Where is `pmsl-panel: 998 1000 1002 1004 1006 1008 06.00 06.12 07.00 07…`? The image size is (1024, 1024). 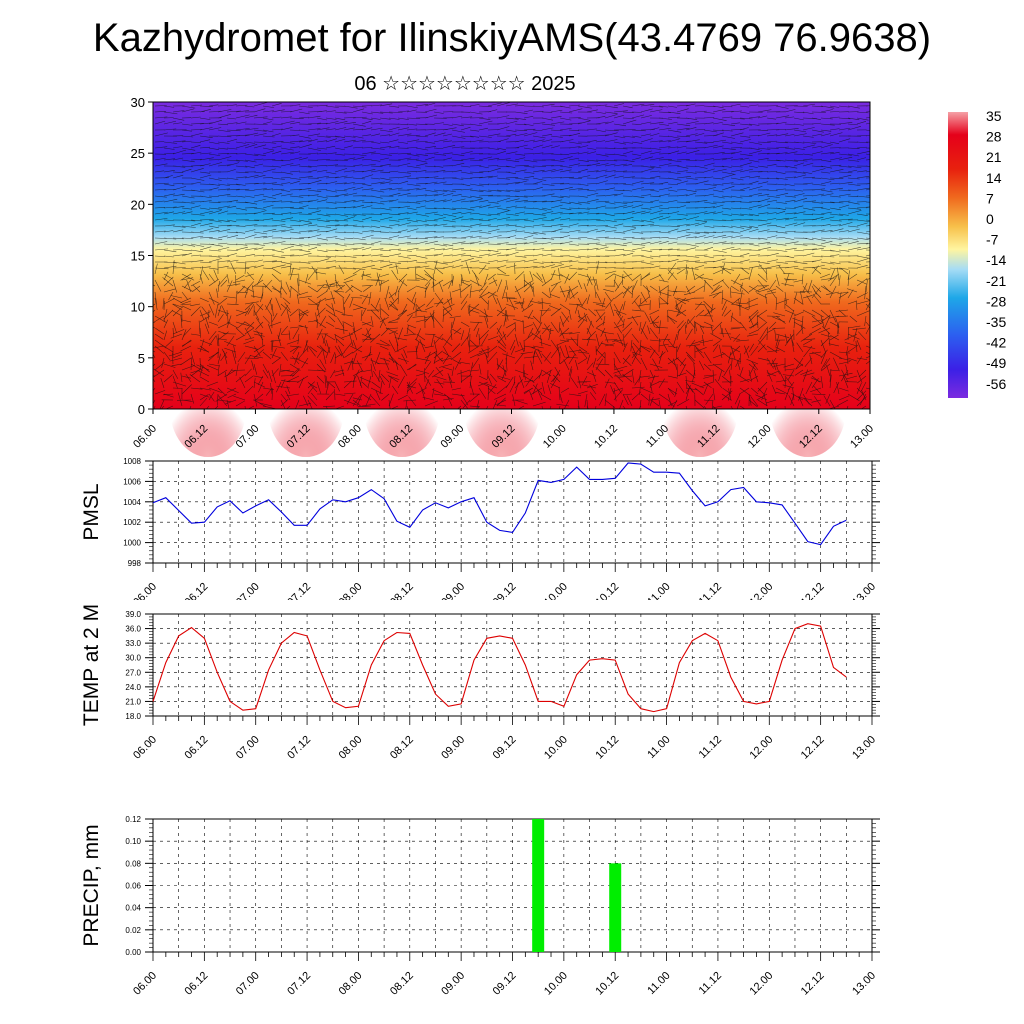
pmsl-panel: 998 1000 1002 1004 1006 1008 06.00 06.12 07.00 07… is located at coordinates (480, 528).